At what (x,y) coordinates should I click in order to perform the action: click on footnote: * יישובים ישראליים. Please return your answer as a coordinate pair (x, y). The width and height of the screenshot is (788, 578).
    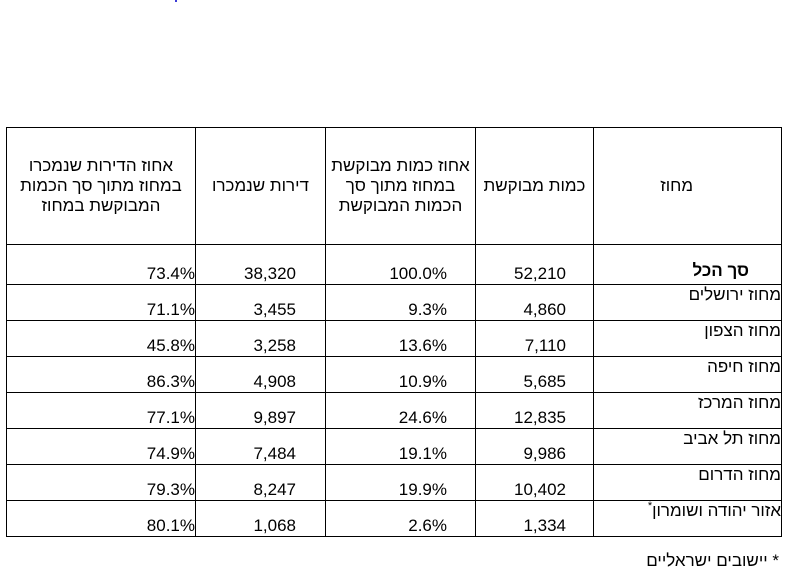
    Looking at the image, I should click on (712, 560).